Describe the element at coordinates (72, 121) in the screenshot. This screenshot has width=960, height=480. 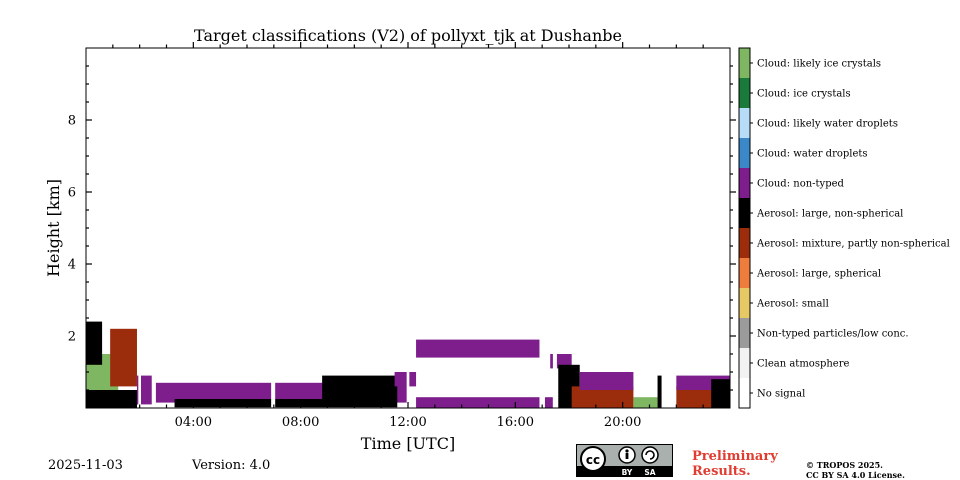
I see `y-tick-label-3: 8` at that location.